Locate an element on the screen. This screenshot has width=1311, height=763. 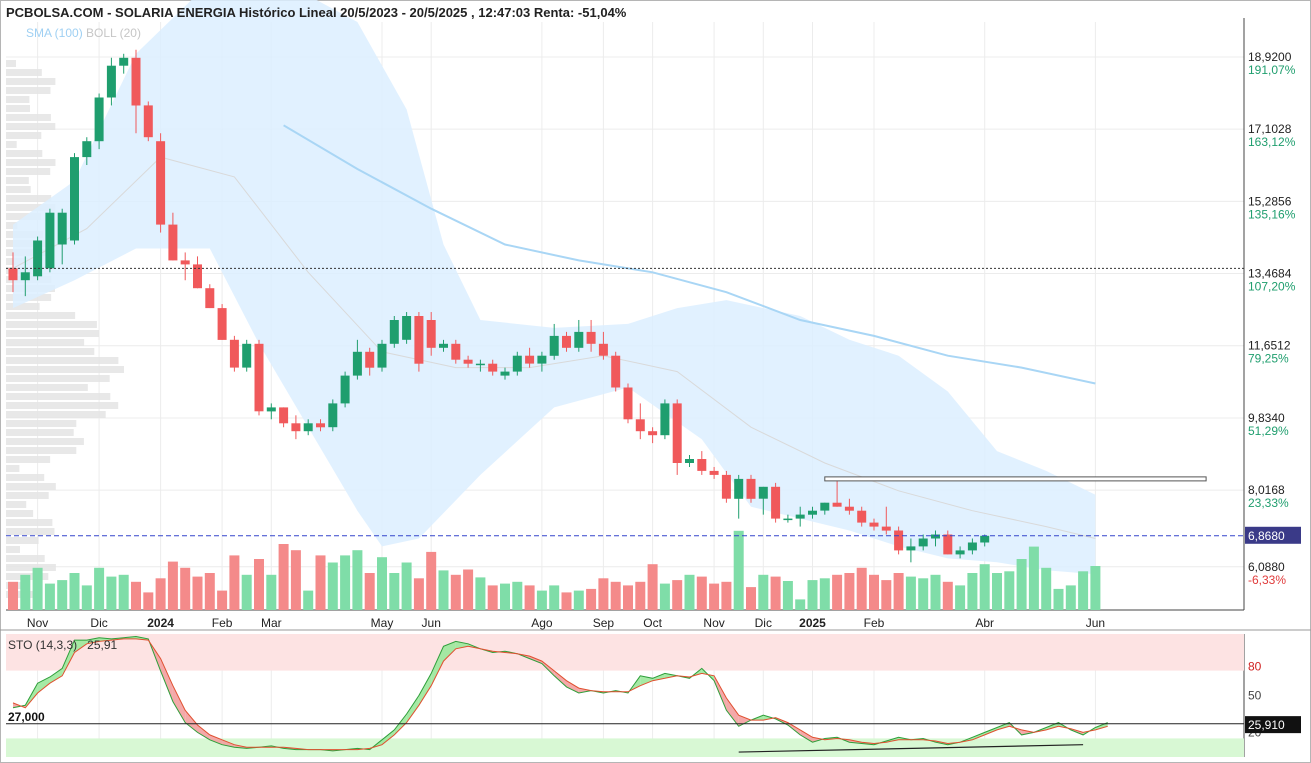
time-tick-label: Abr is located at coordinates (984, 623).